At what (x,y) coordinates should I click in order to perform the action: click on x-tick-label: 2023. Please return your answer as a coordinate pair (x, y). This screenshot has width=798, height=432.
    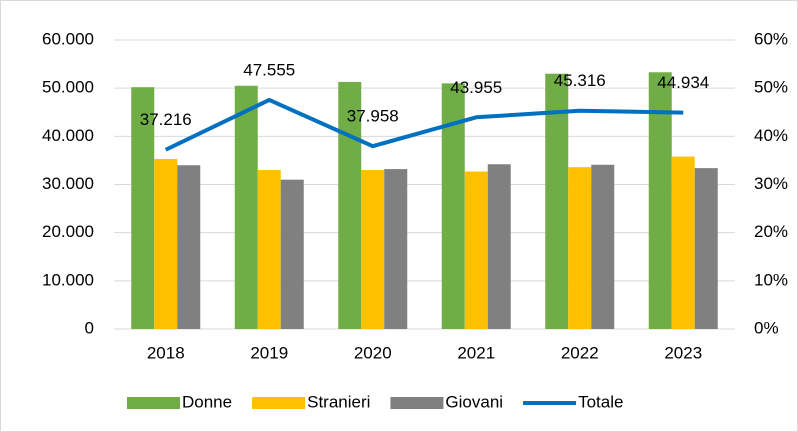
    Looking at the image, I should click on (683, 352).